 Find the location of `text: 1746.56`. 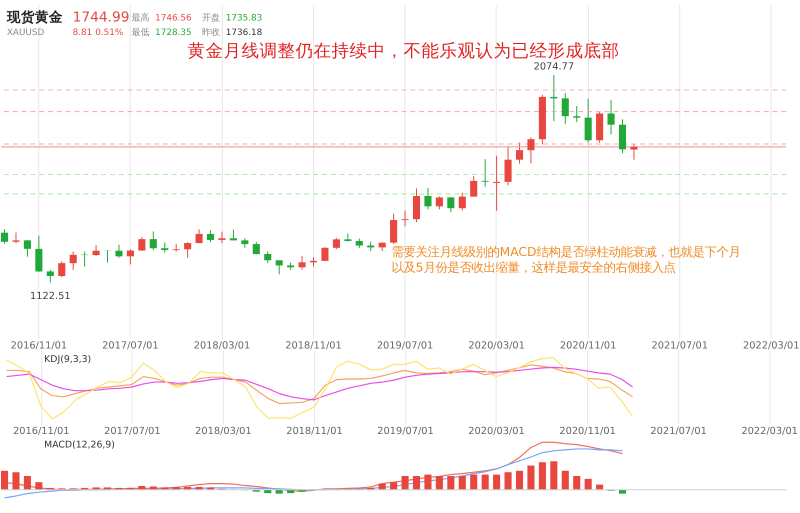

text: 1746.56 is located at coordinates (173, 18).